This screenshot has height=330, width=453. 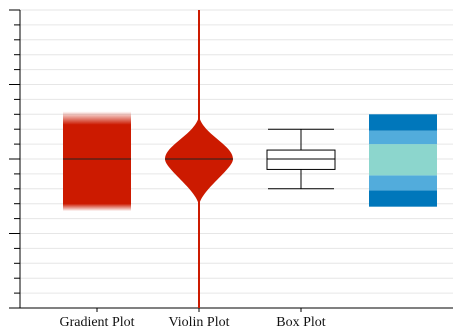 What do you see at coordinates (301, 322) in the screenshot?
I see `category-label-box: Box Plot` at bounding box center [301, 322].